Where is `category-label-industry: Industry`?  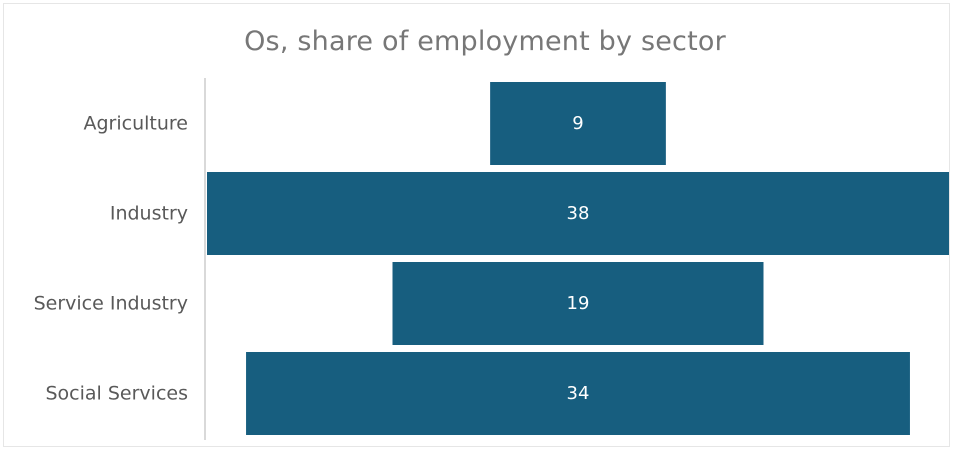
category-label-industry: Industry is located at coordinates (149, 214).